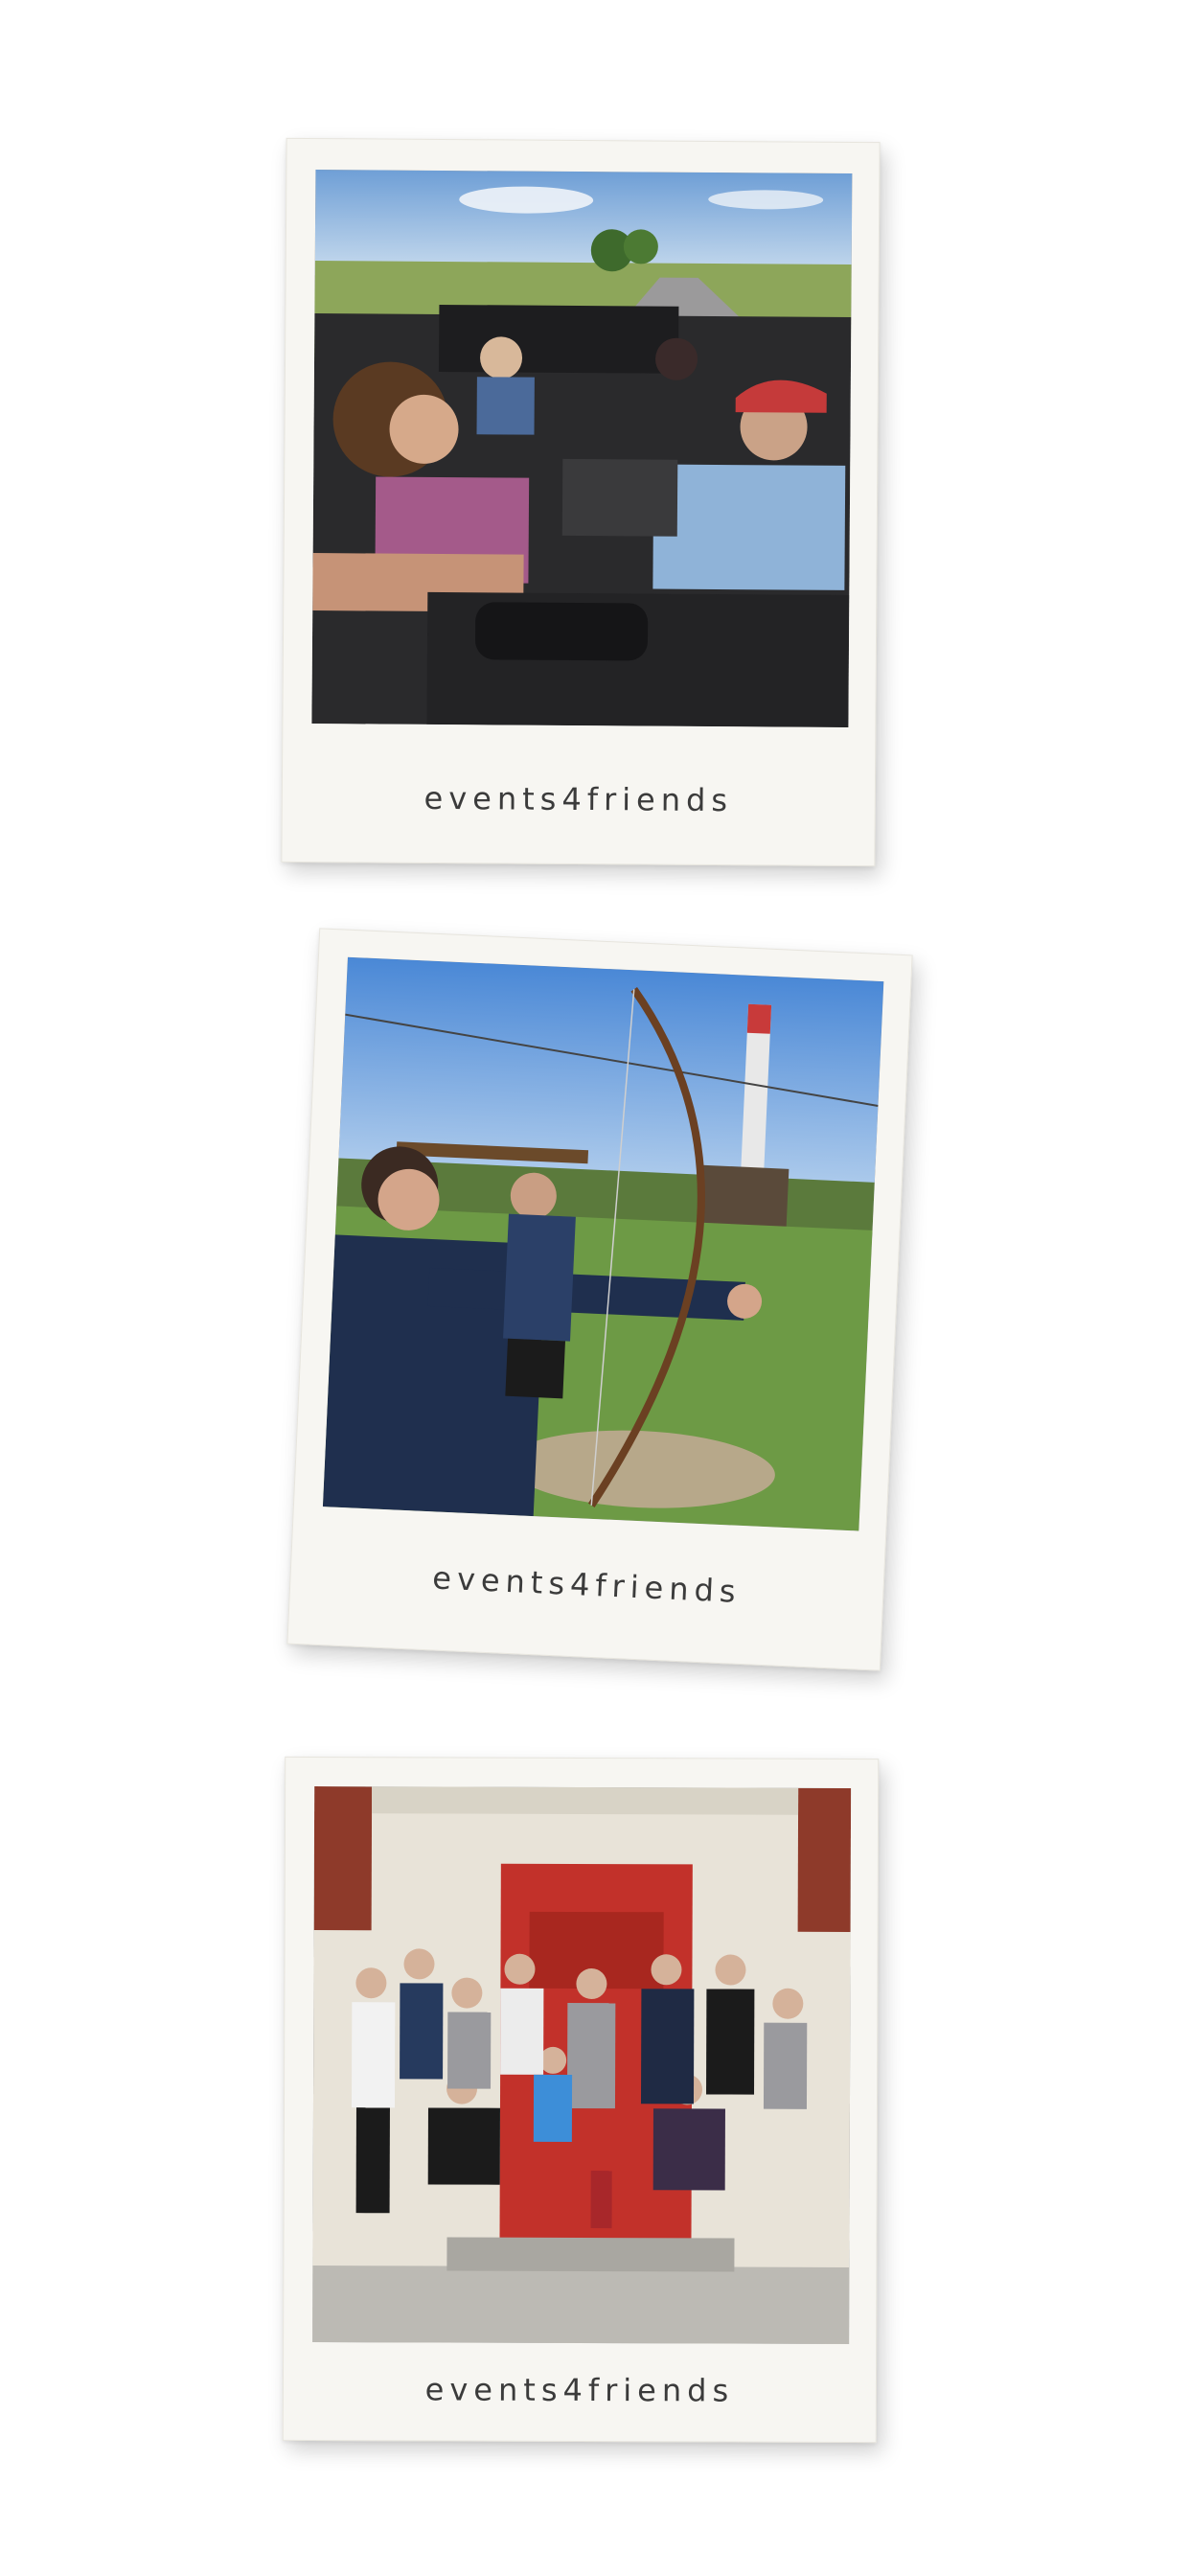 The image size is (1190, 2576). I want to click on convertible-car-friends-photo, so click(582, 448).